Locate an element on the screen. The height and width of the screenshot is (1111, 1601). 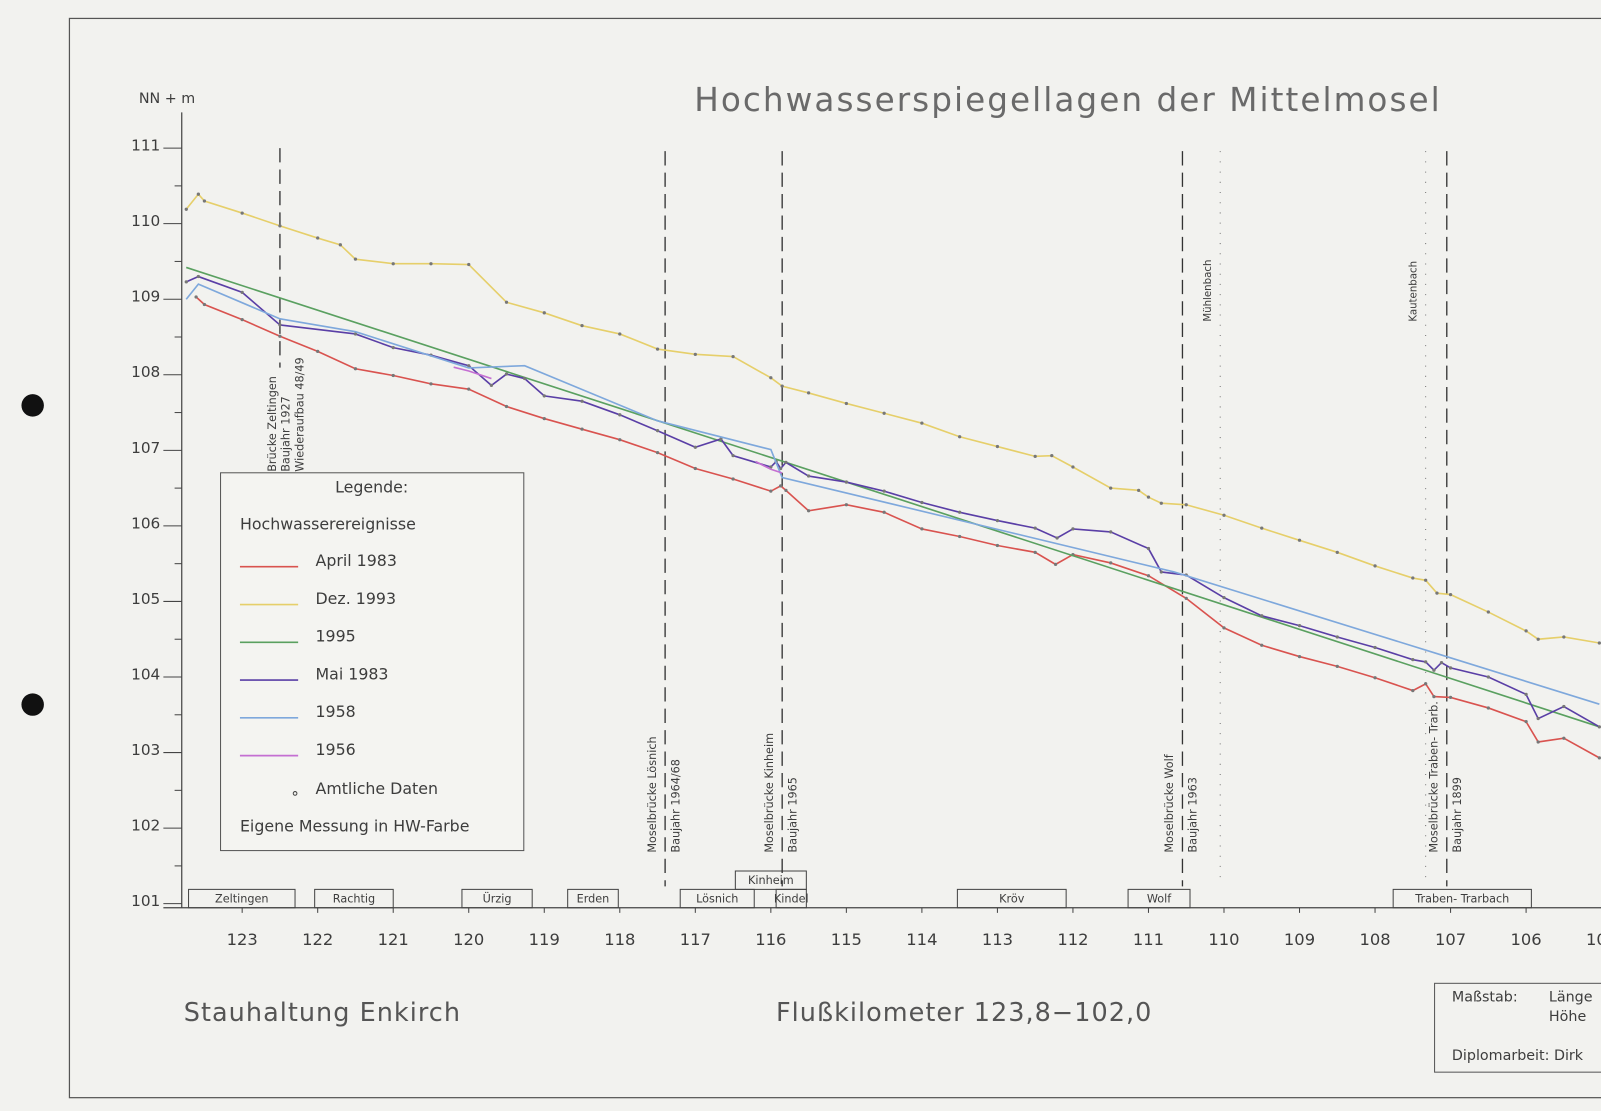
legend-label: Mai 1983 is located at coordinates (352, 673).